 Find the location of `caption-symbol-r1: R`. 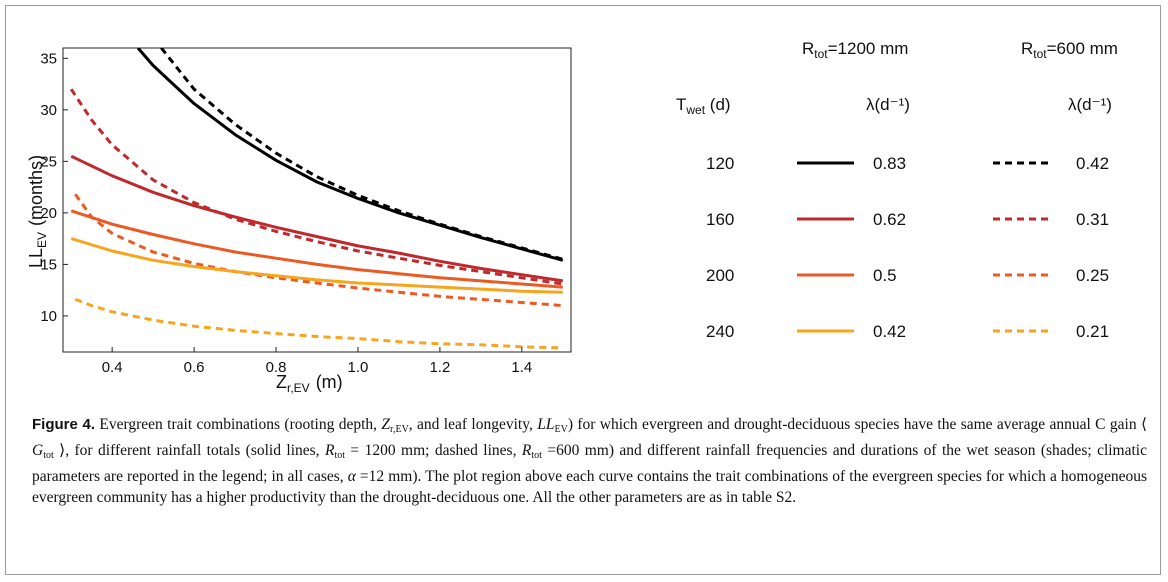

caption-symbol-r1: R is located at coordinates (329, 450).